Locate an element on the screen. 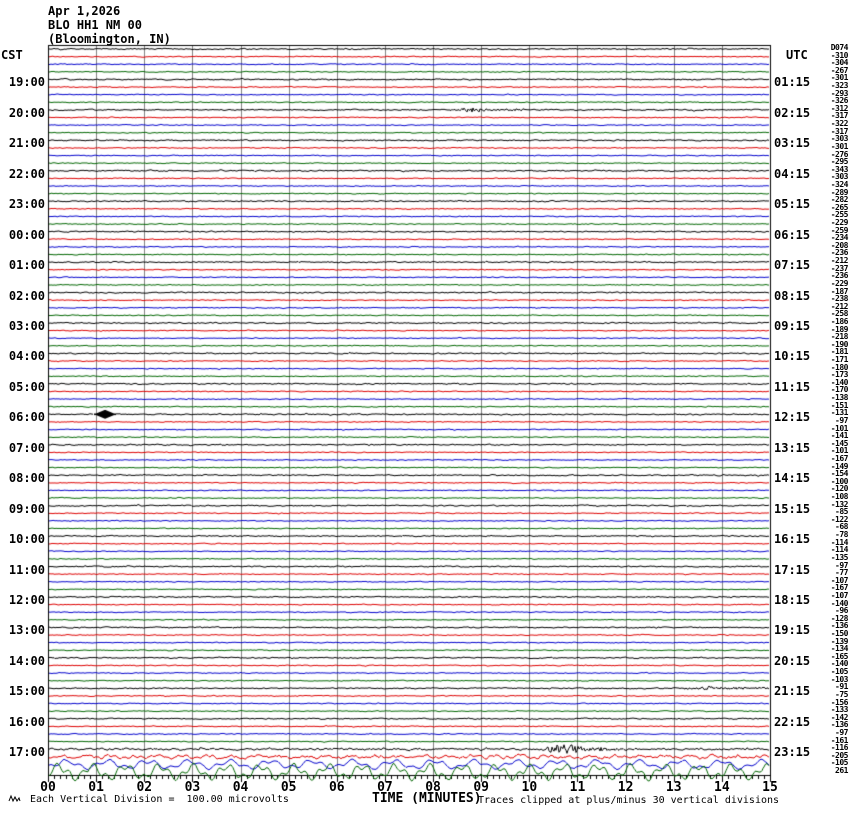 The image size is (850, 814). header-location: (Bloomington, IN) is located at coordinates (109, 39).